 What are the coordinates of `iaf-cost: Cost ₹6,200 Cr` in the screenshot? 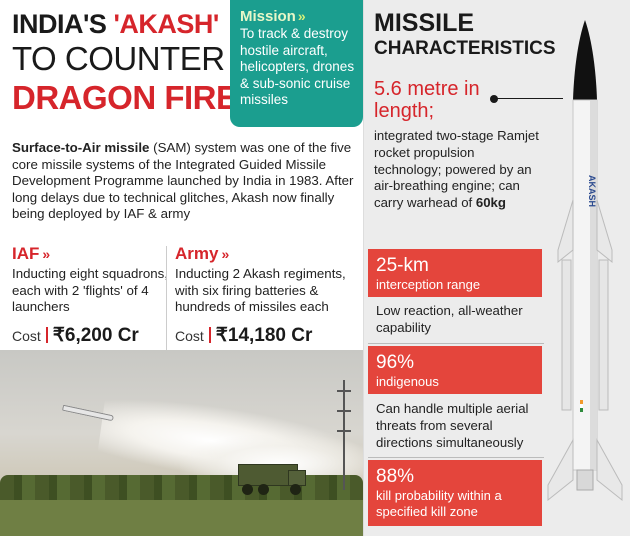 It's located at (94, 335).